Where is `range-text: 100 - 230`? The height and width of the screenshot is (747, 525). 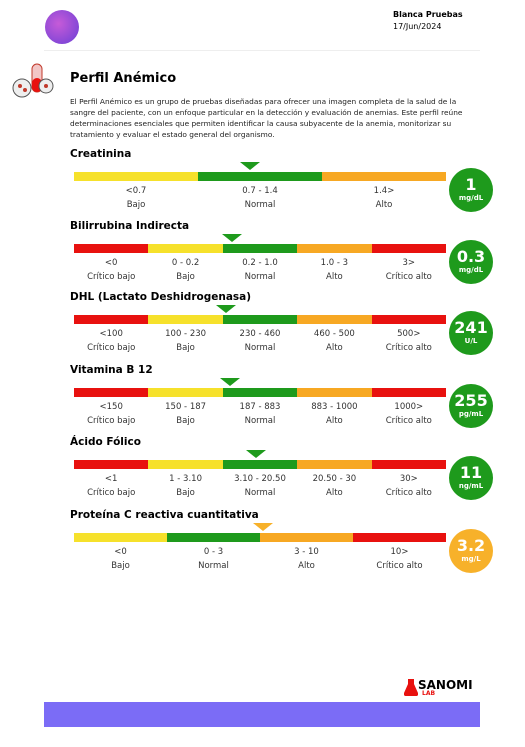
range-text: 100 - 230 is located at coordinates (186, 334).